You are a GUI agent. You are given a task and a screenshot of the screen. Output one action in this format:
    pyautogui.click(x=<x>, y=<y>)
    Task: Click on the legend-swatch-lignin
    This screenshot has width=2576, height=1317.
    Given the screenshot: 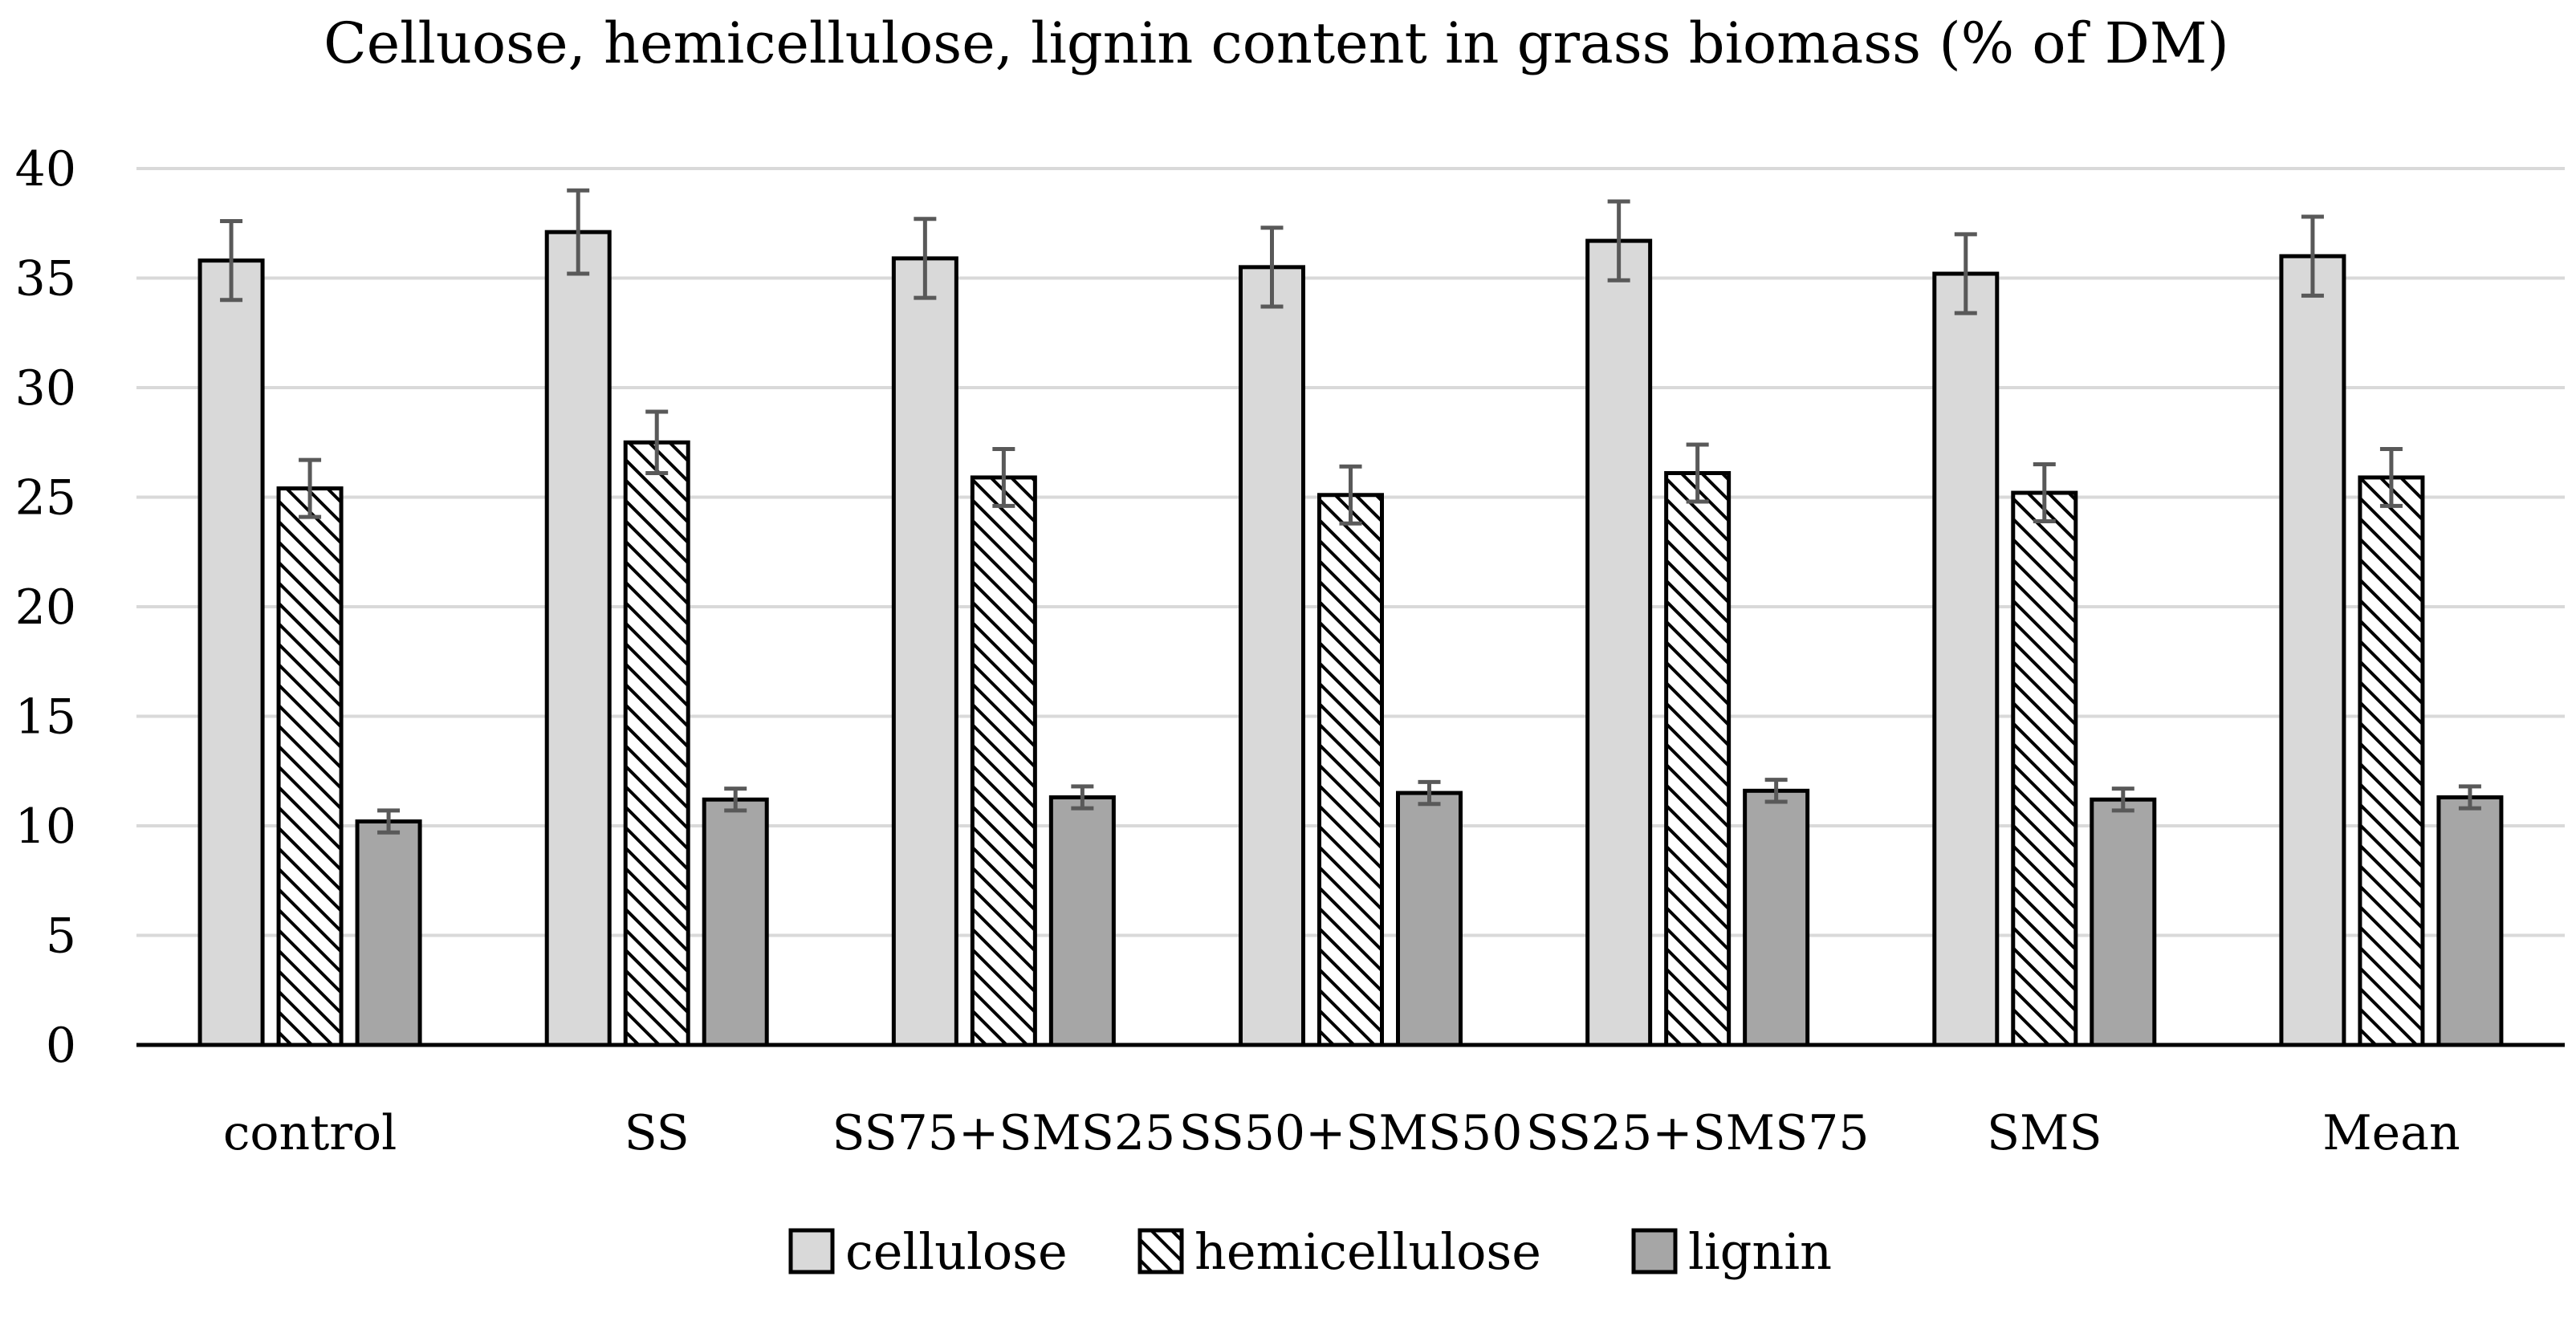 What is the action you would take?
    pyautogui.click(x=1654, y=1251)
    